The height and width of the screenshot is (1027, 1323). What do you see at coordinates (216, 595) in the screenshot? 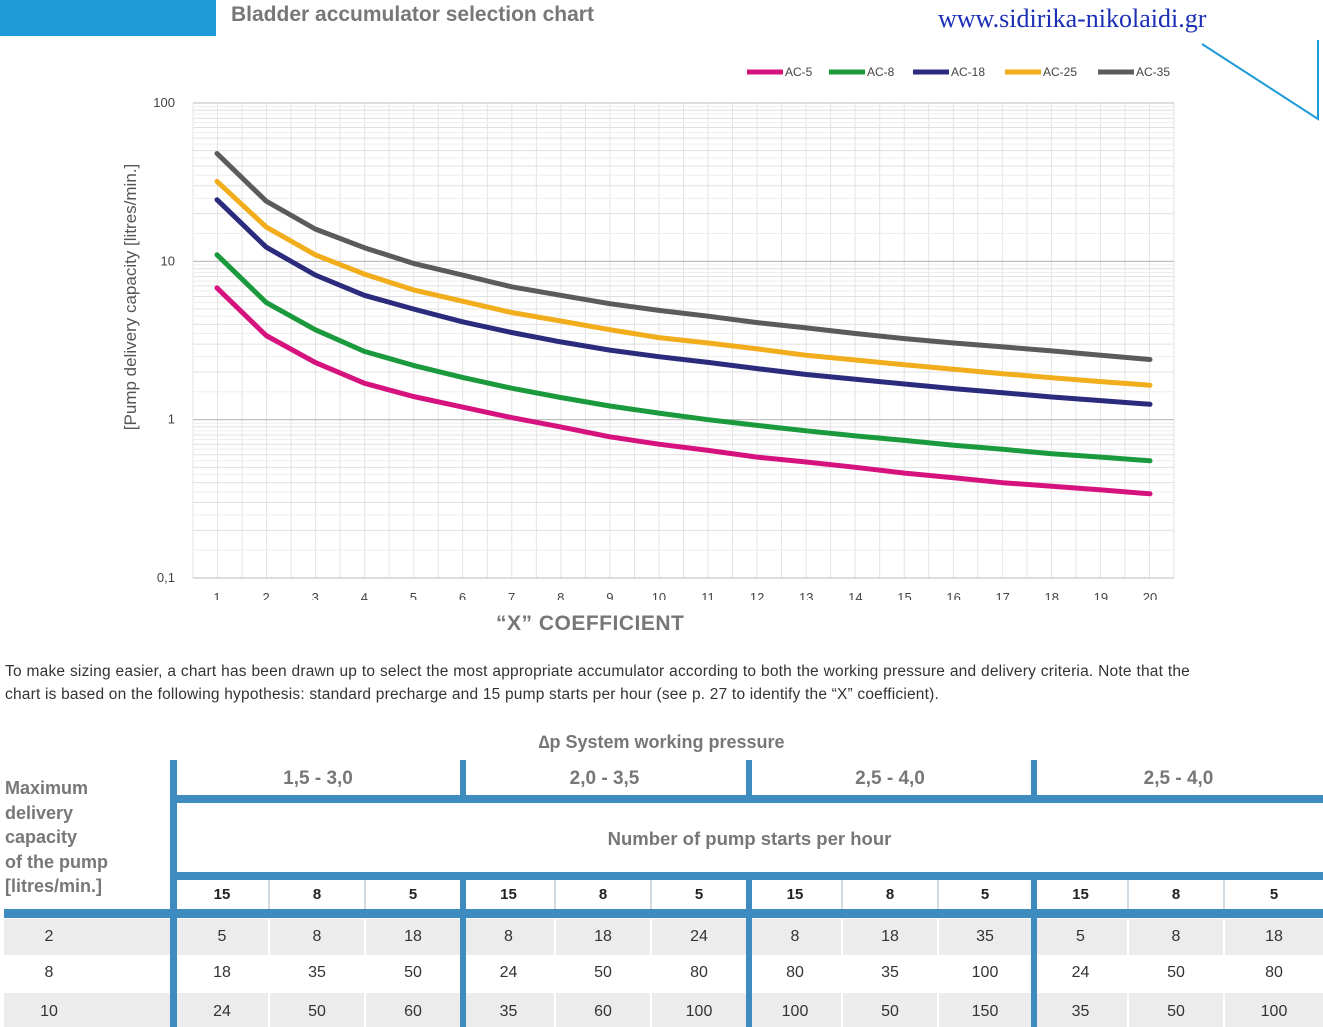
I see `x-tick-label: 1` at bounding box center [216, 595].